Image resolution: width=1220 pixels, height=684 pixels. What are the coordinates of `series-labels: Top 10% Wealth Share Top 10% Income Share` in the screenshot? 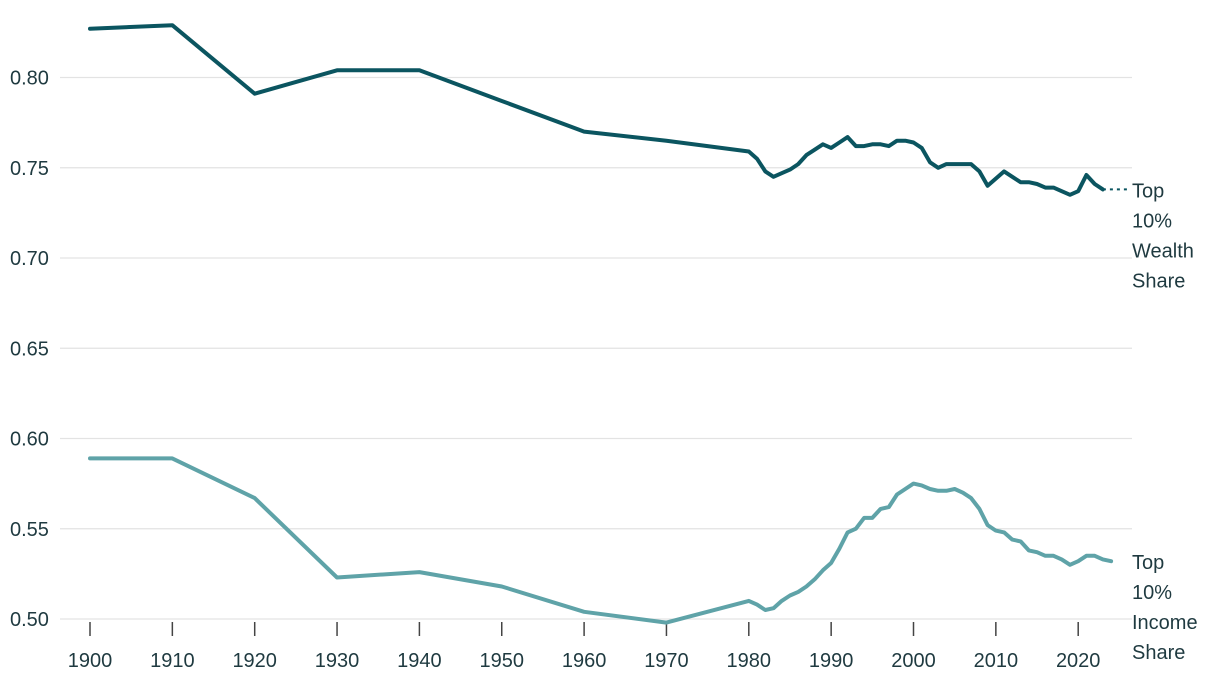 It's located at (1165, 422).